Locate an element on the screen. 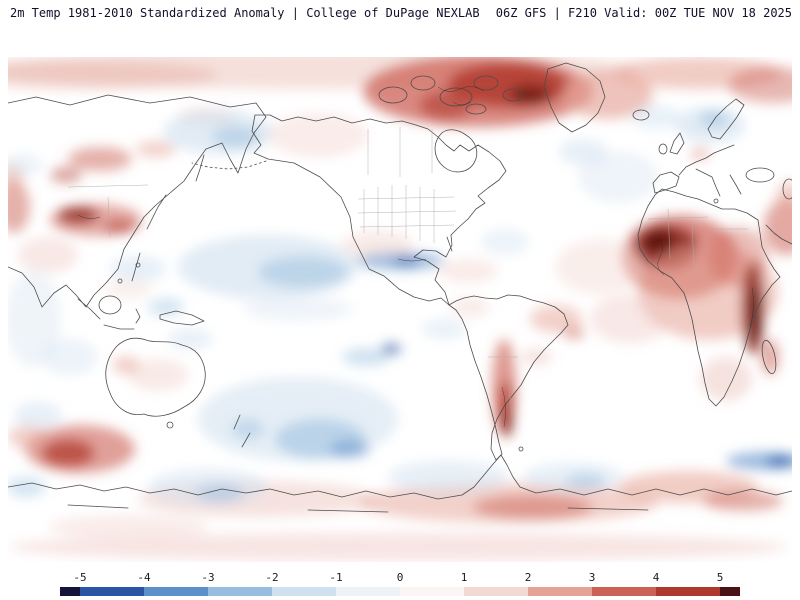 The width and height of the screenshot is (800, 600). colorbar-bar is located at coordinates (400, 591).